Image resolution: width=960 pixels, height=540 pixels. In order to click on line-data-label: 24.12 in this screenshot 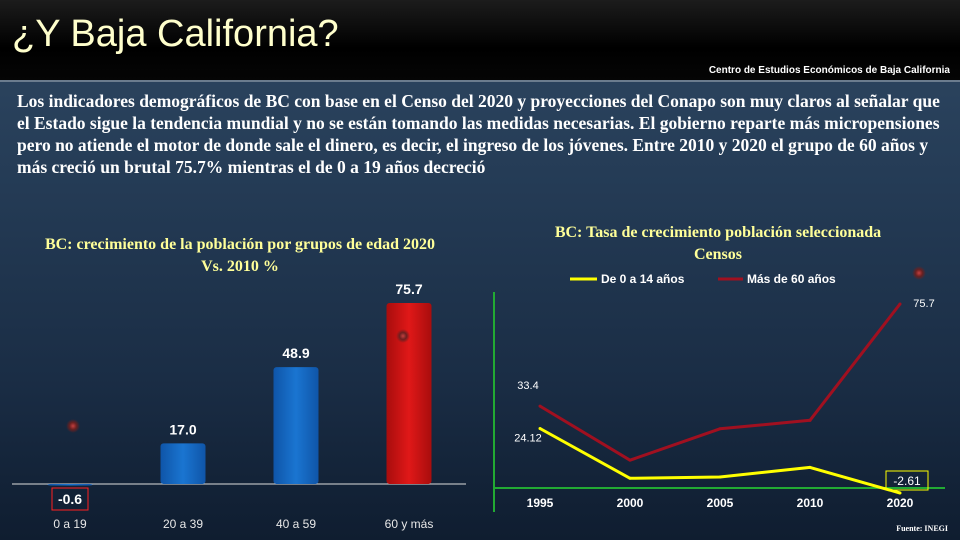, I will do `click(528, 438)`.